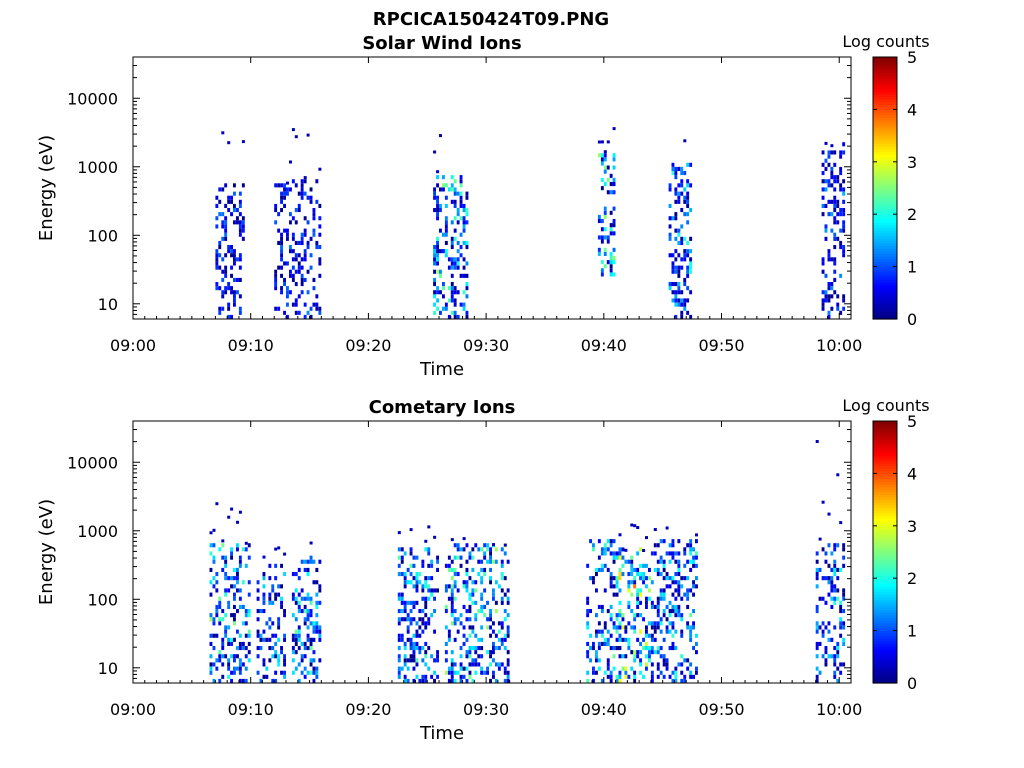 This screenshot has height=768, width=1024. I want to click on y-tick-label: 10000, so click(92, 462).